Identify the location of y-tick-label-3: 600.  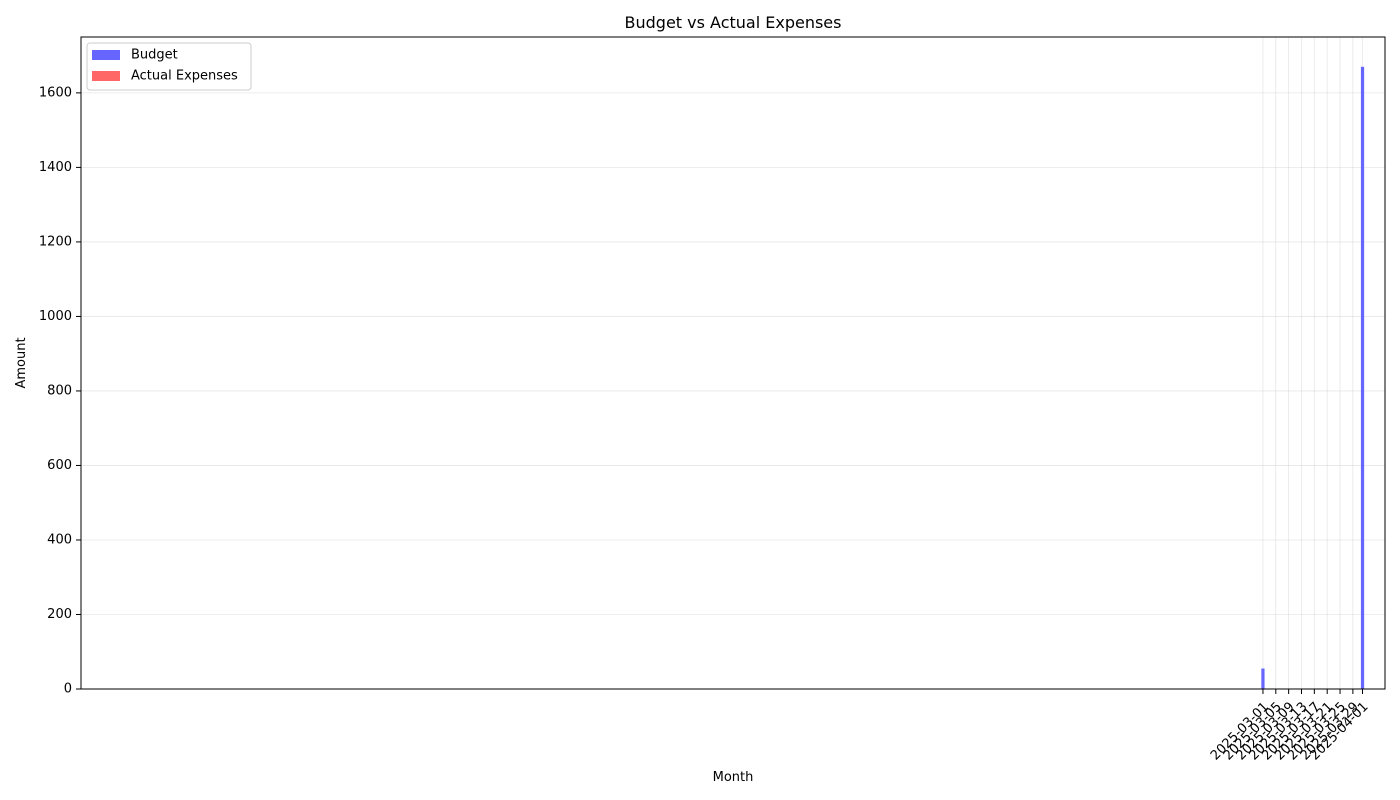
(59, 465).